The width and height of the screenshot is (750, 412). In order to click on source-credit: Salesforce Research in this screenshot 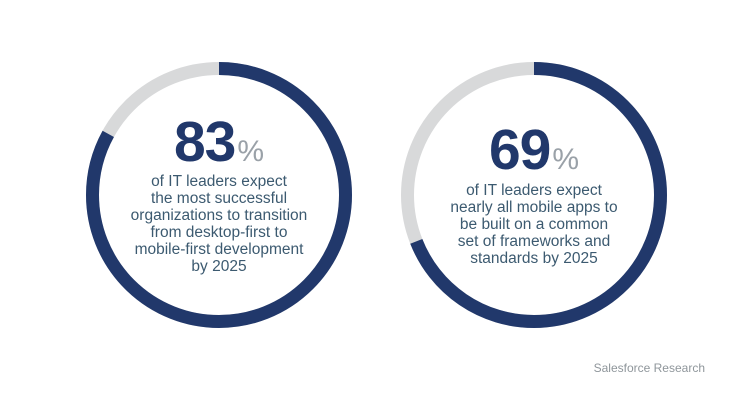, I will do `click(649, 368)`.